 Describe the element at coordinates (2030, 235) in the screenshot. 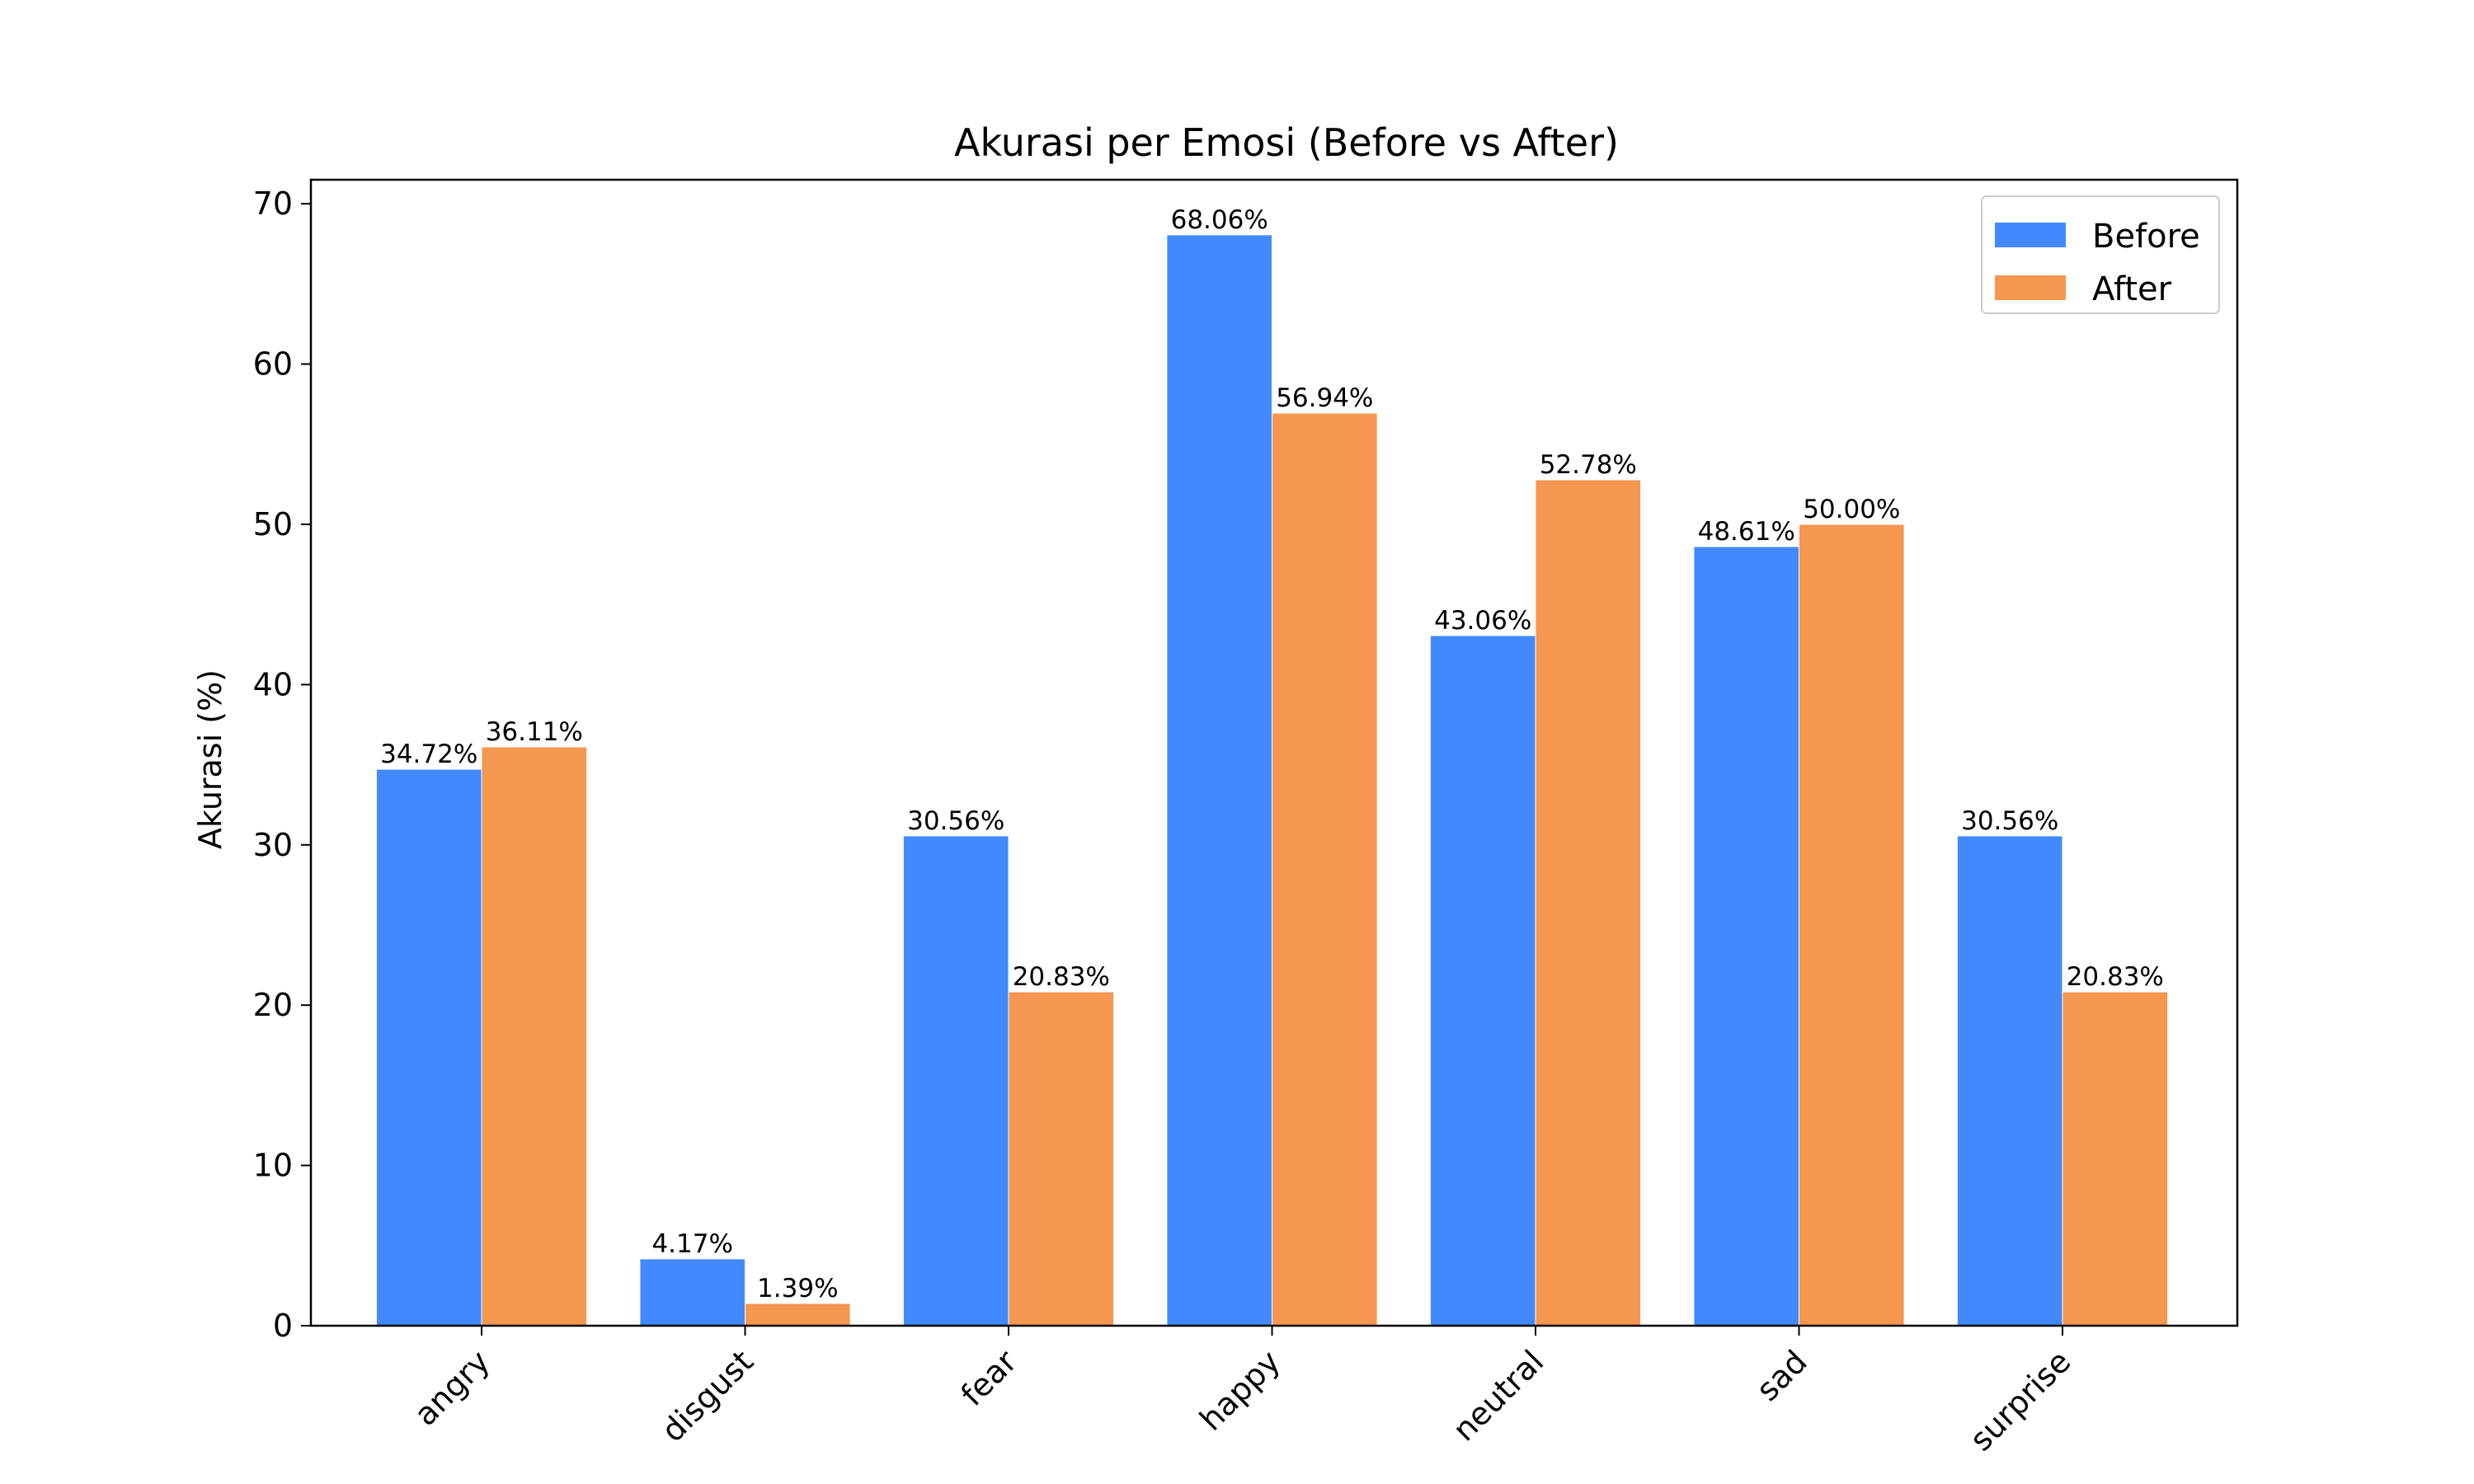

I see `legend-swatch-before` at that location.